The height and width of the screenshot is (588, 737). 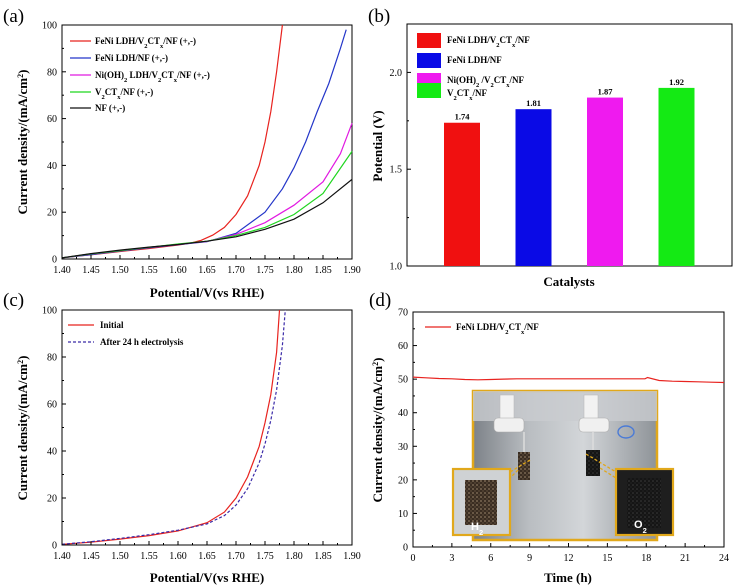 I want to click on legend-label-bar-feni-ldh-nf: FeNi LDH/NF, so click(x=474, y=60).